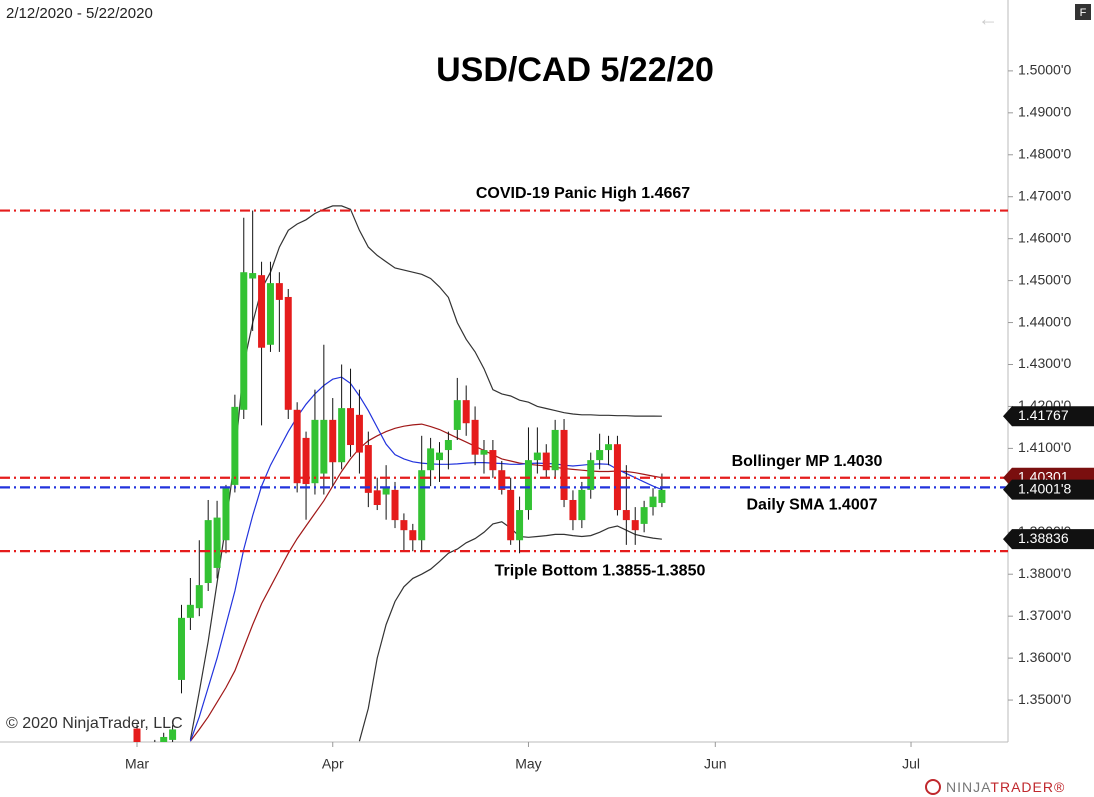 The image size is (1094, 797). What do you see at coordinates (1044, 615) in the screenshot?
I see `y-tick-label: 1.3700'0` at bounding box center [1044, 615].